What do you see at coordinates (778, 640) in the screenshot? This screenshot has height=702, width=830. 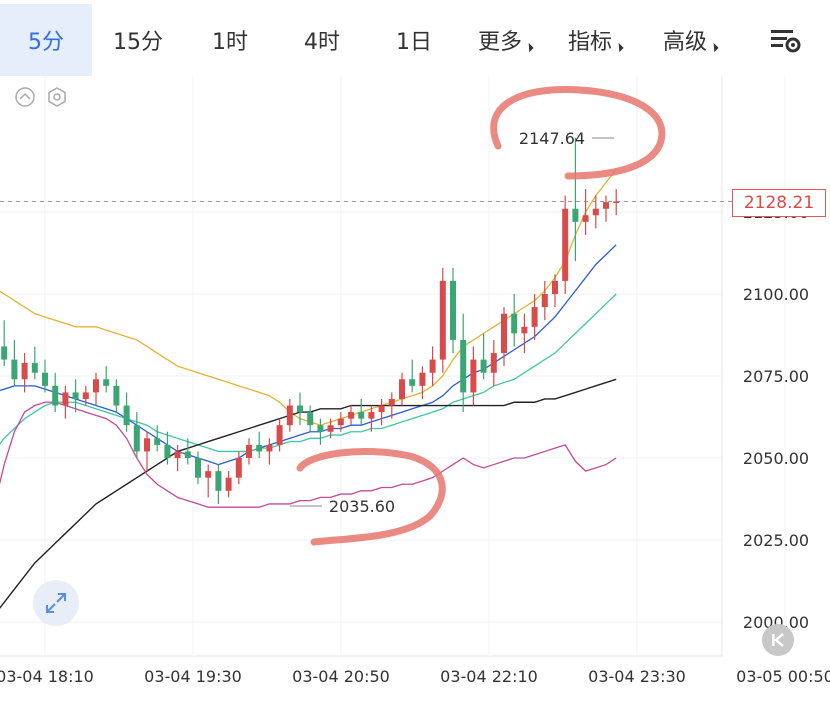 I see `back-to-latest-icon` at bounding box center [778, 640].